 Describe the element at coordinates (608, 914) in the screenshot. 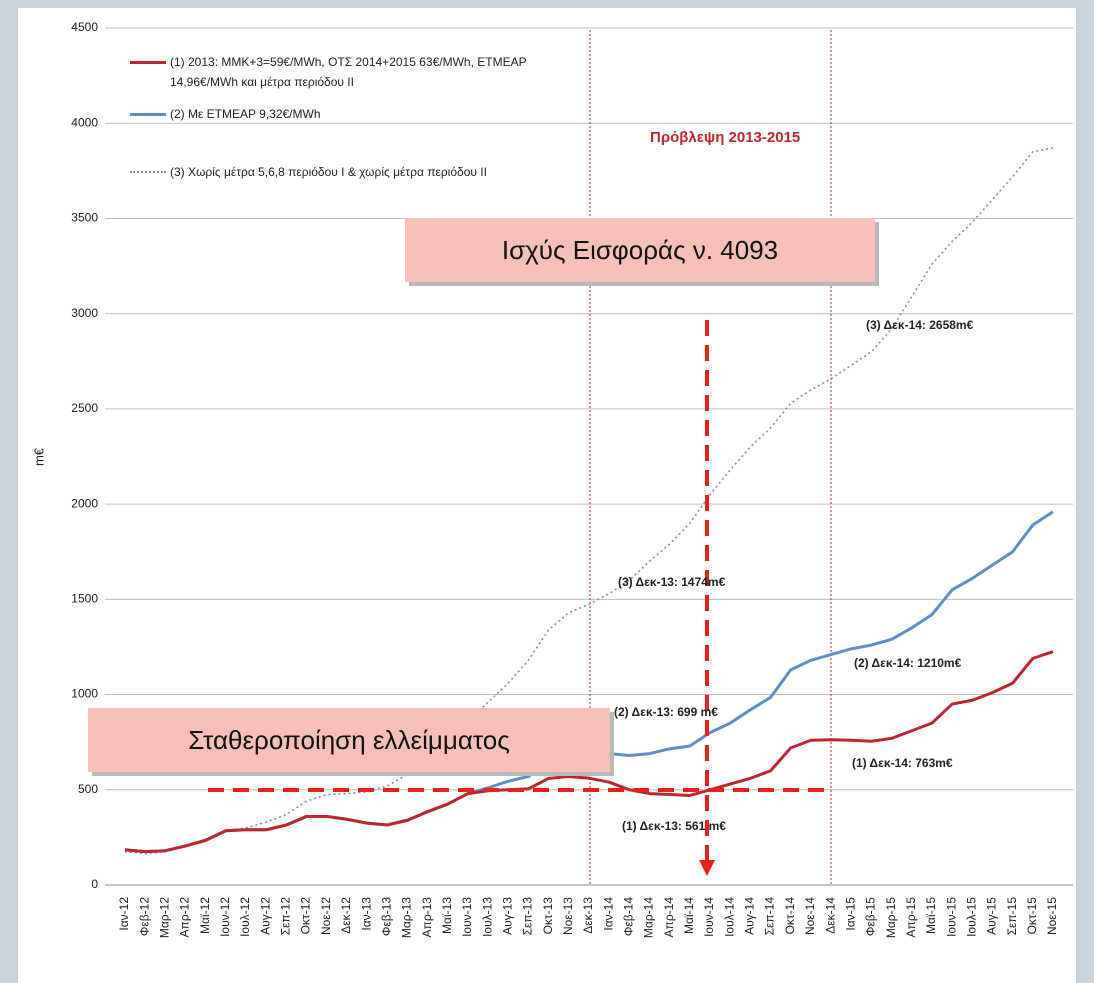

I see `x-tick-label: Ιαν-14` at that location.